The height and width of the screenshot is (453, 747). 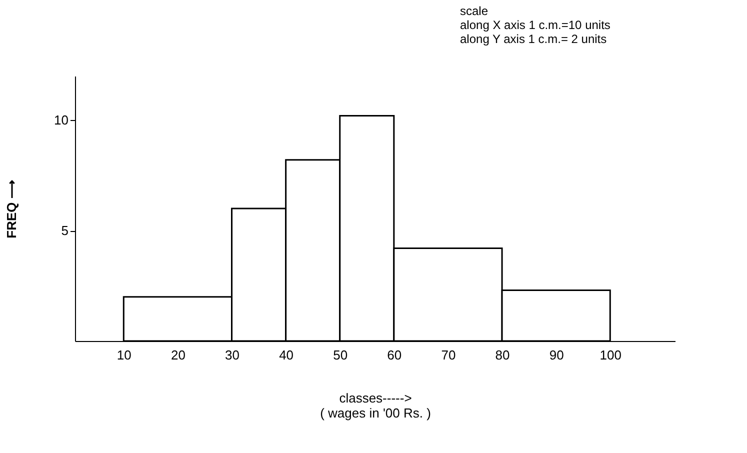 What do you see at coordinates (232, 355) in the screenshot?
I see `x-tick-label: 30` at bounding box center [232, 355].